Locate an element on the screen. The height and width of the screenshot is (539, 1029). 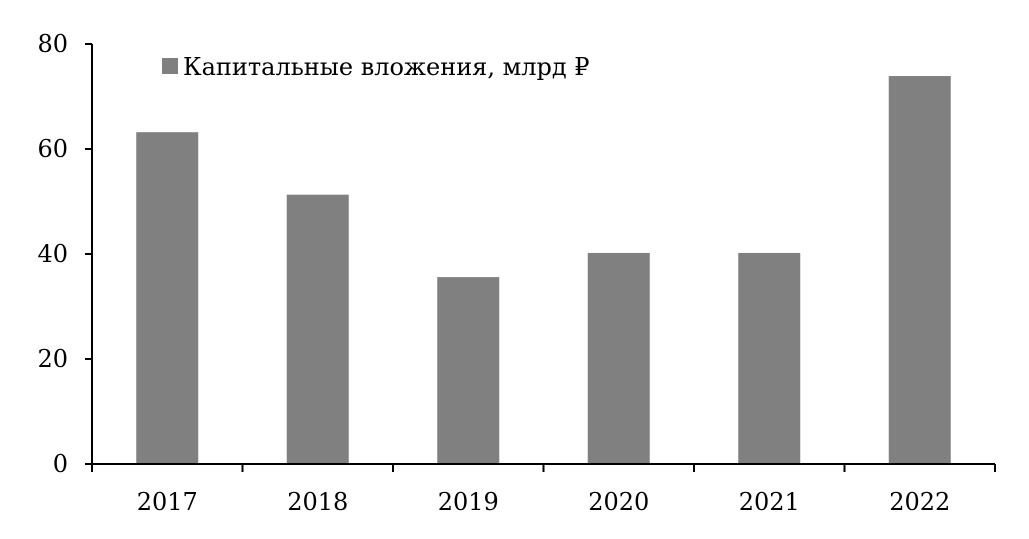
y-tick-label: 20 is located at coordinates (52, 359).